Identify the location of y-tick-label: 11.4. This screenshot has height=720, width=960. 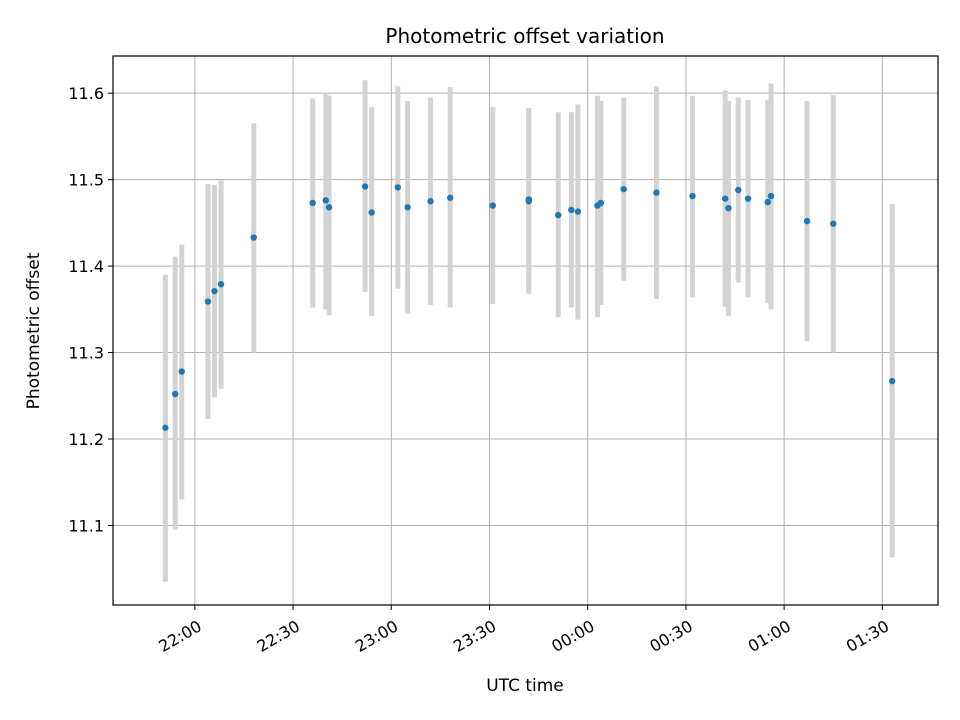
(86, 266).